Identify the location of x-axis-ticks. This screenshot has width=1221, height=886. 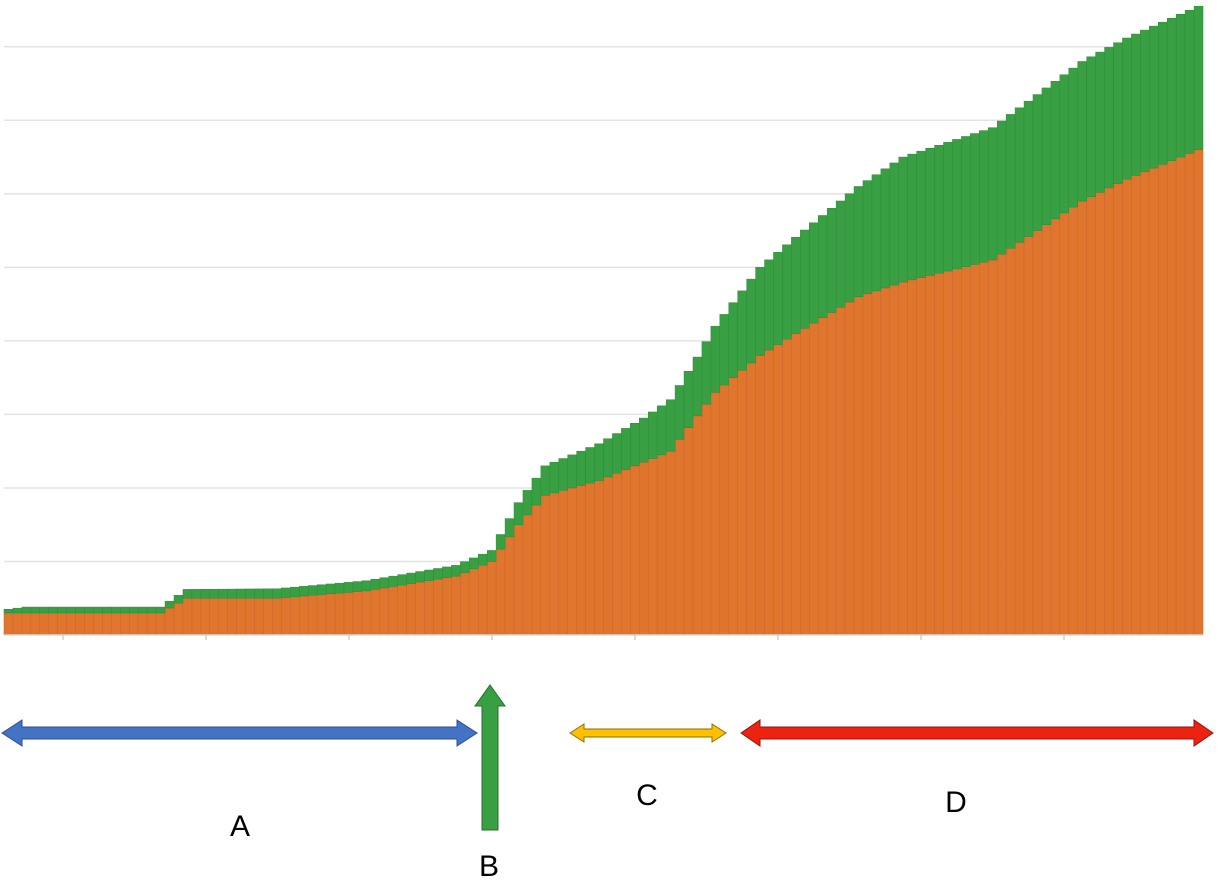
(563, 637).